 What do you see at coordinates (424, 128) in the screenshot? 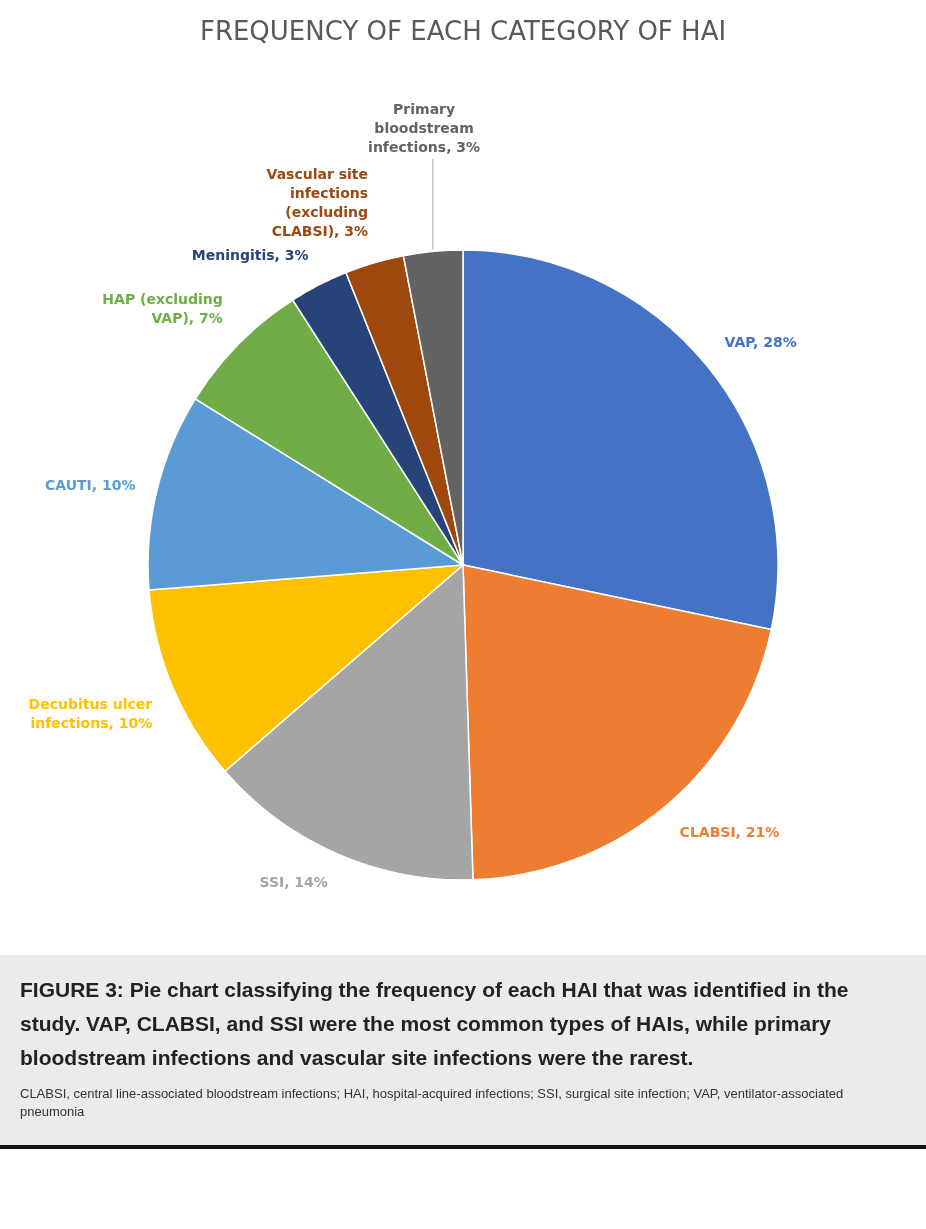
I see `slice-label: Primary bloodstream infections, 3%` at bounding box center [424, 128].